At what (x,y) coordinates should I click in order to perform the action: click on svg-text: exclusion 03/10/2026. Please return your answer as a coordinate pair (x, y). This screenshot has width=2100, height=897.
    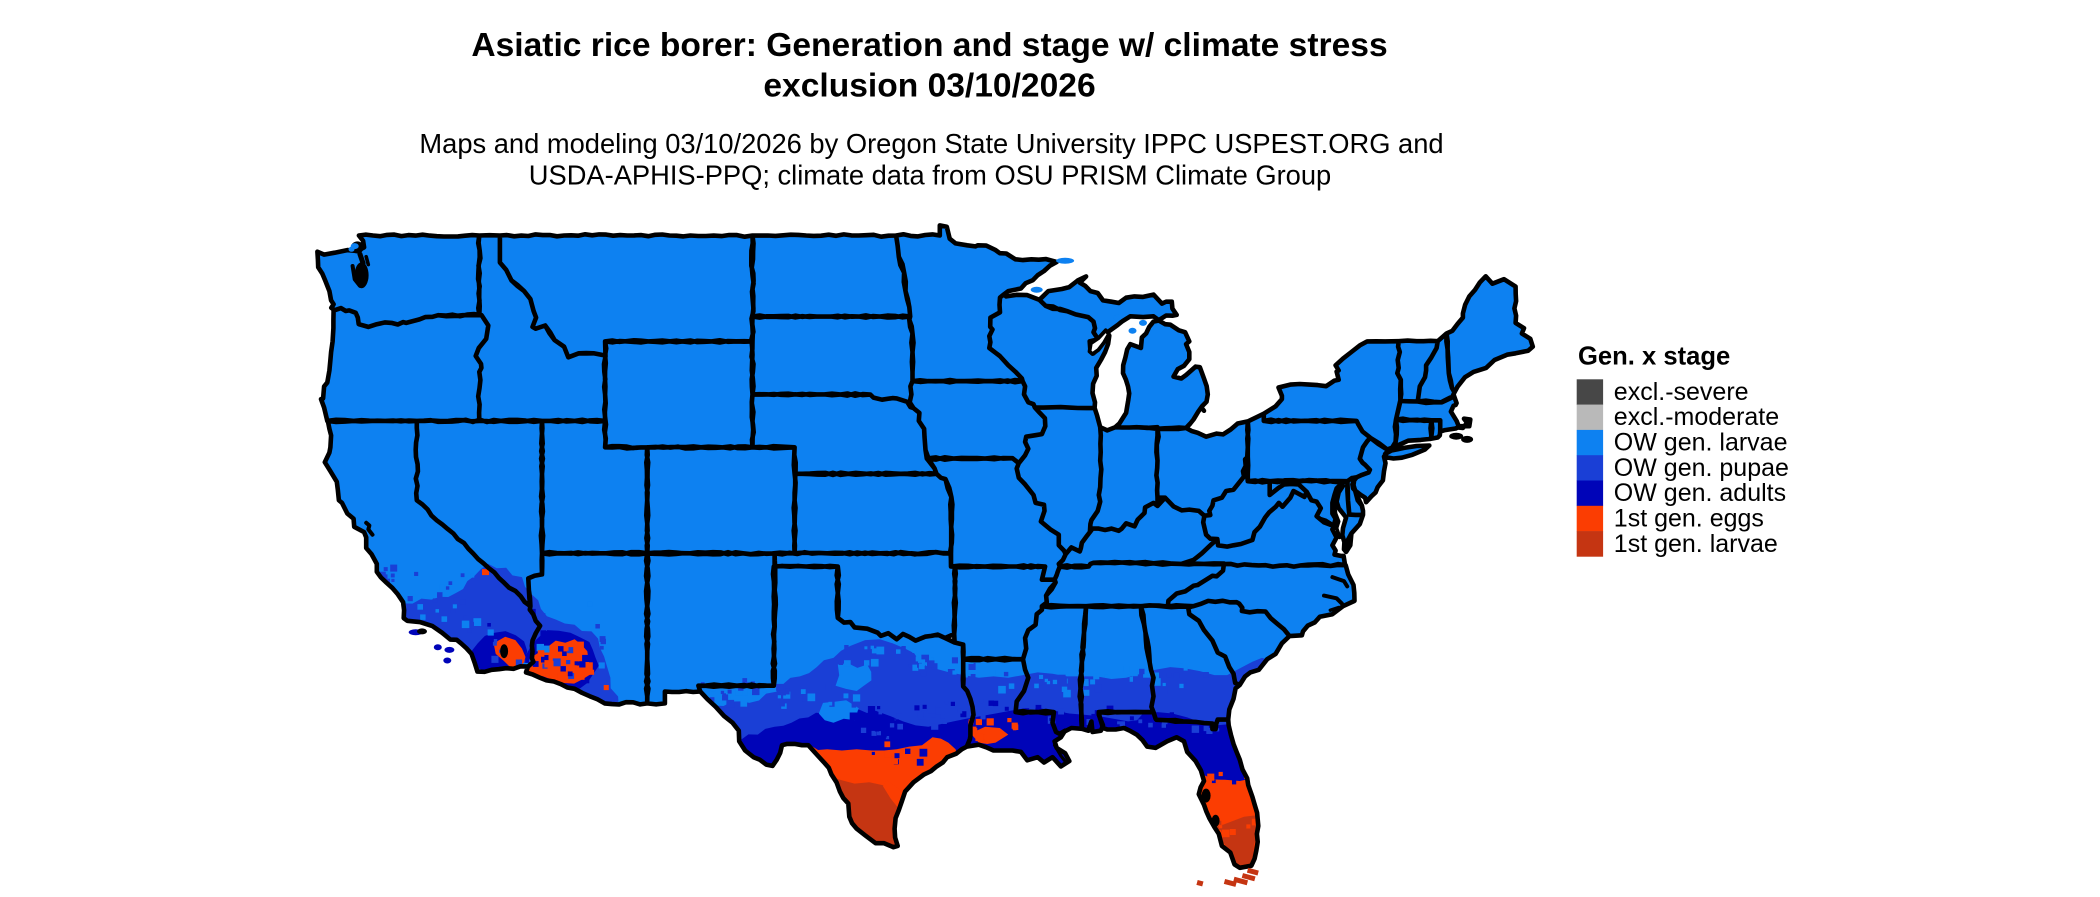
    Looking at the image, I should click on (929, 85).